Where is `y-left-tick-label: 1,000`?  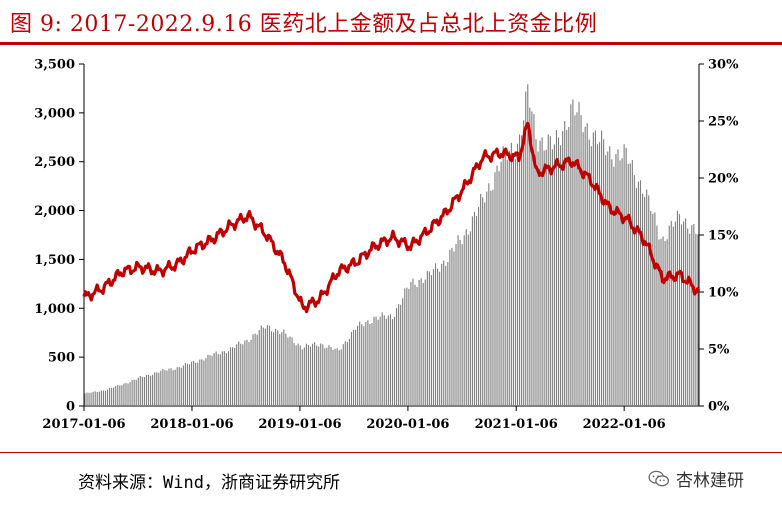 y-left-tick-label: 1,000 is located at coordinates (54, 309).